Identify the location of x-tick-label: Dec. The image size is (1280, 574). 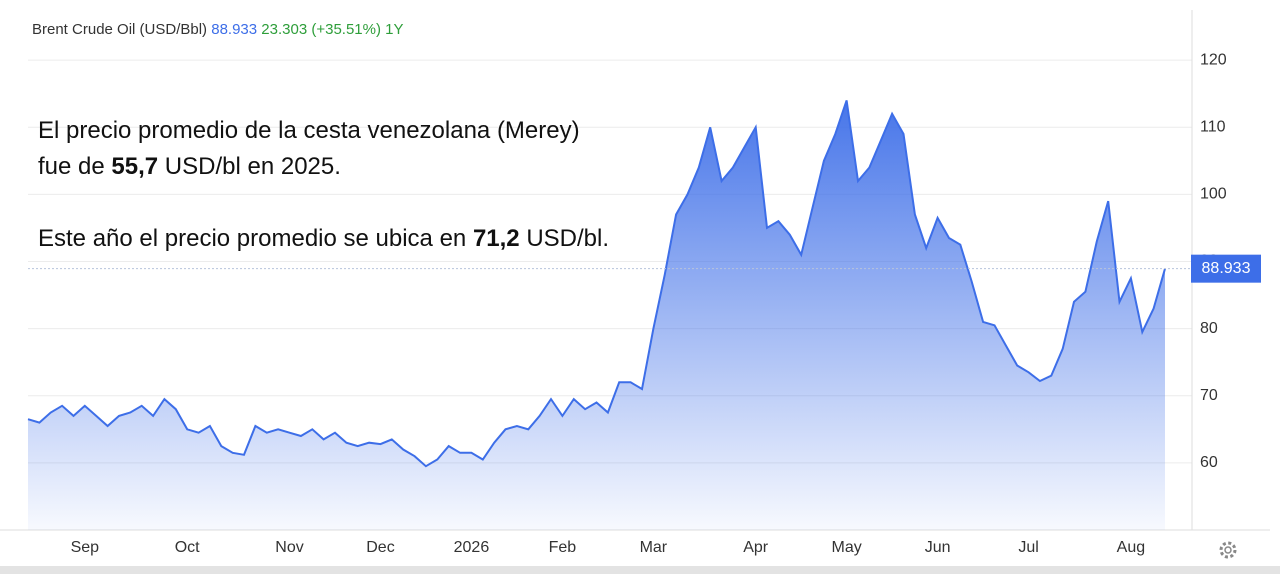
(380, 547).